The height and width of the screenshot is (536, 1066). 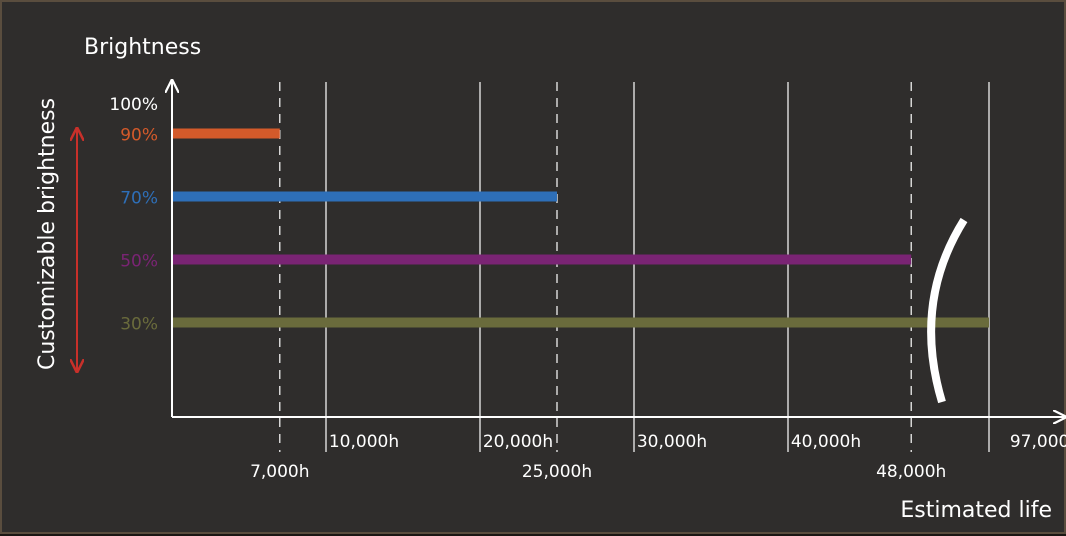 What do you see at coordinates (47, 234) in the screenshot?
I see `customizable-brightness-label: Customizable brightness` at bounding box center [47, 234].